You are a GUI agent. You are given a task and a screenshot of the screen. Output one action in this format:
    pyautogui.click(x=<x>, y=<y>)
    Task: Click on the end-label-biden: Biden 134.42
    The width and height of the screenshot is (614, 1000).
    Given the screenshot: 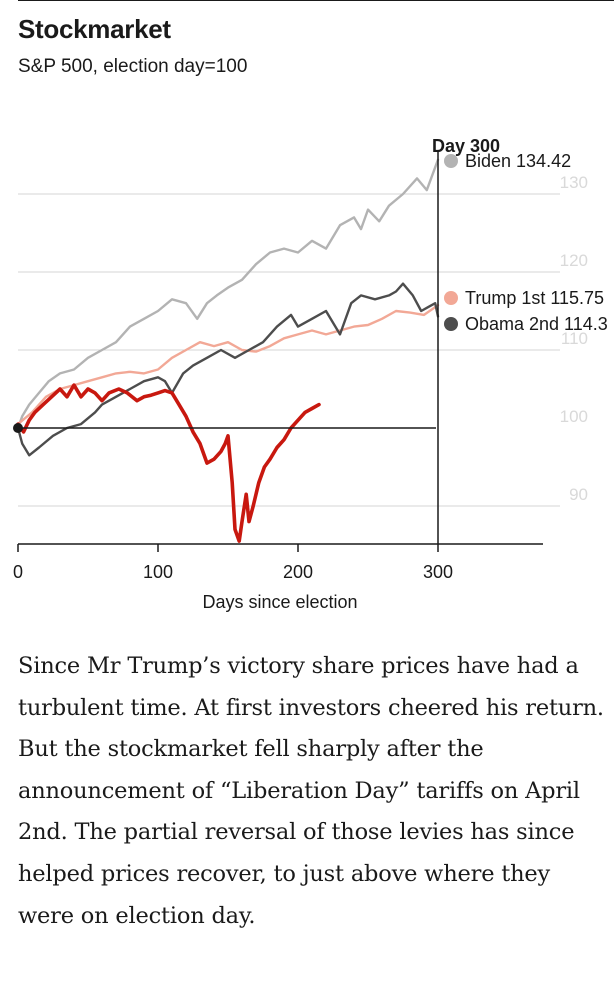 What is the action you would take?
    pyautogui.click(x=518, y=161)
    